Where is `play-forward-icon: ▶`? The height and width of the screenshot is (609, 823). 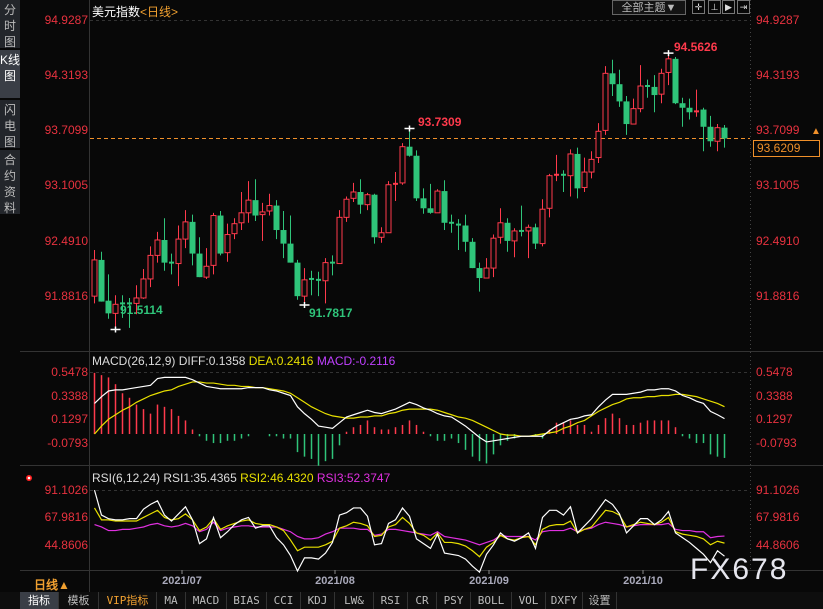 play-forward-icon: ▶ is located at coordinates (728, 7).